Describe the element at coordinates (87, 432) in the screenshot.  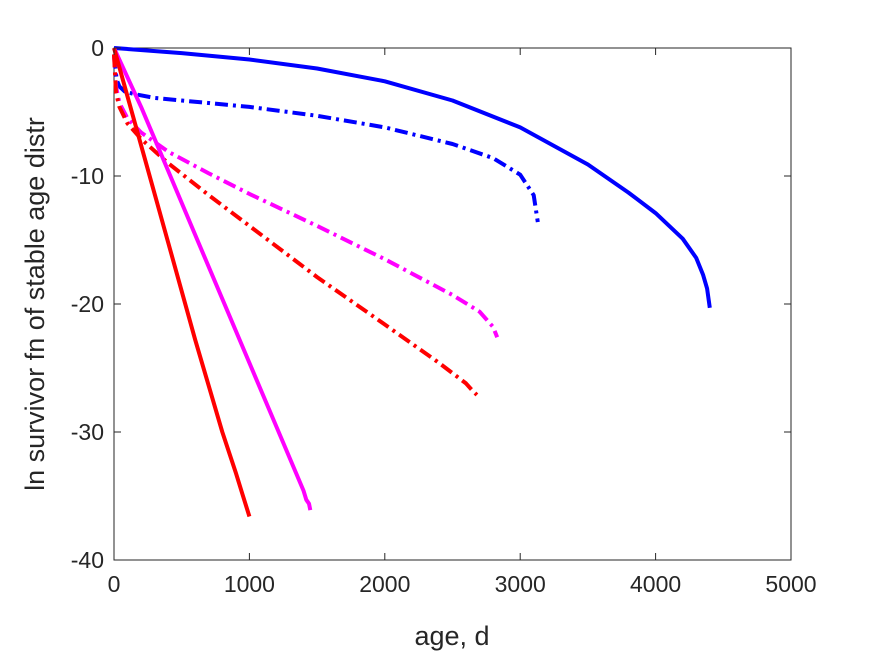
I see `y-tick-label: -30` at that location.